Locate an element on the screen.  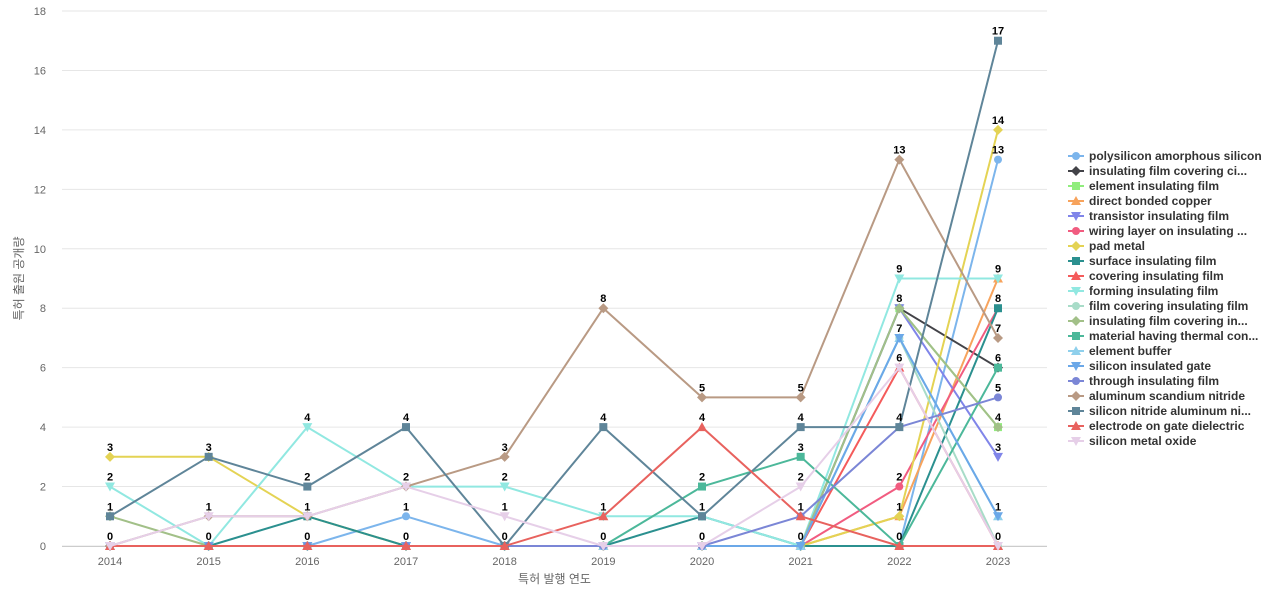
legend-item: silicon metal oxide is located at coordinates (1132, 441).